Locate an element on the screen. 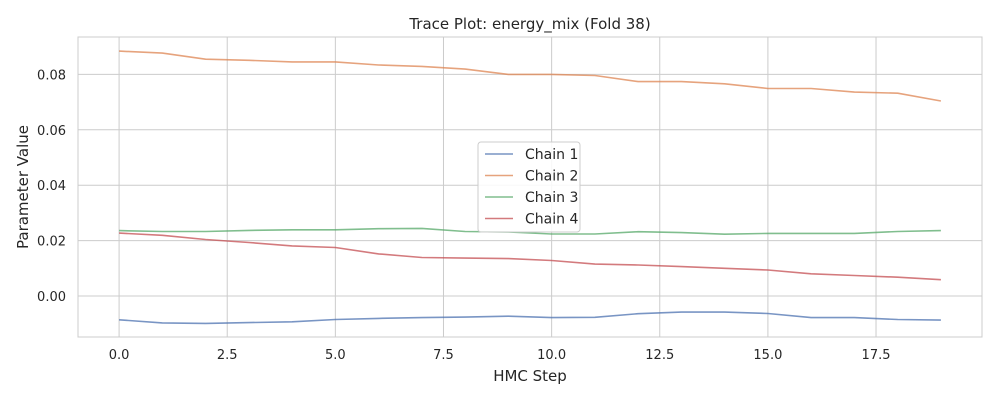  x-tick-labels: 0.0 2.5 5.0 7.5 10.0 12.5 15.0 17.5 is located at coordinates (500, 355).